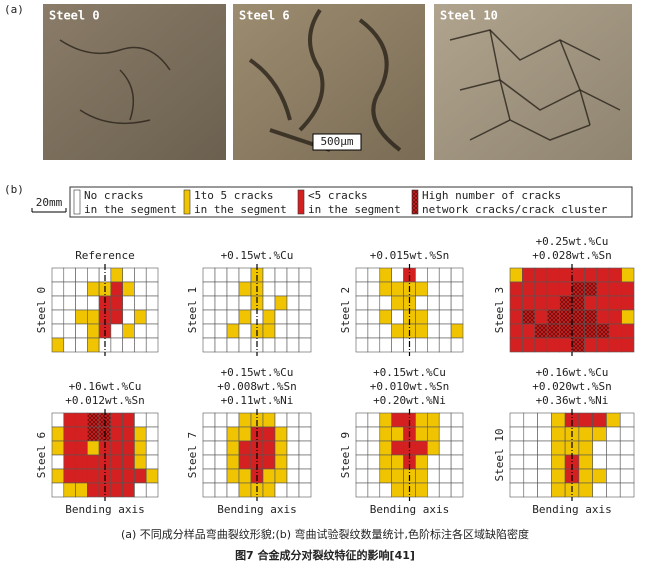 The height and width of the screenshot is (569, 650). I want to click on composition: +0.36wt.%Ni, so click(572, 400).